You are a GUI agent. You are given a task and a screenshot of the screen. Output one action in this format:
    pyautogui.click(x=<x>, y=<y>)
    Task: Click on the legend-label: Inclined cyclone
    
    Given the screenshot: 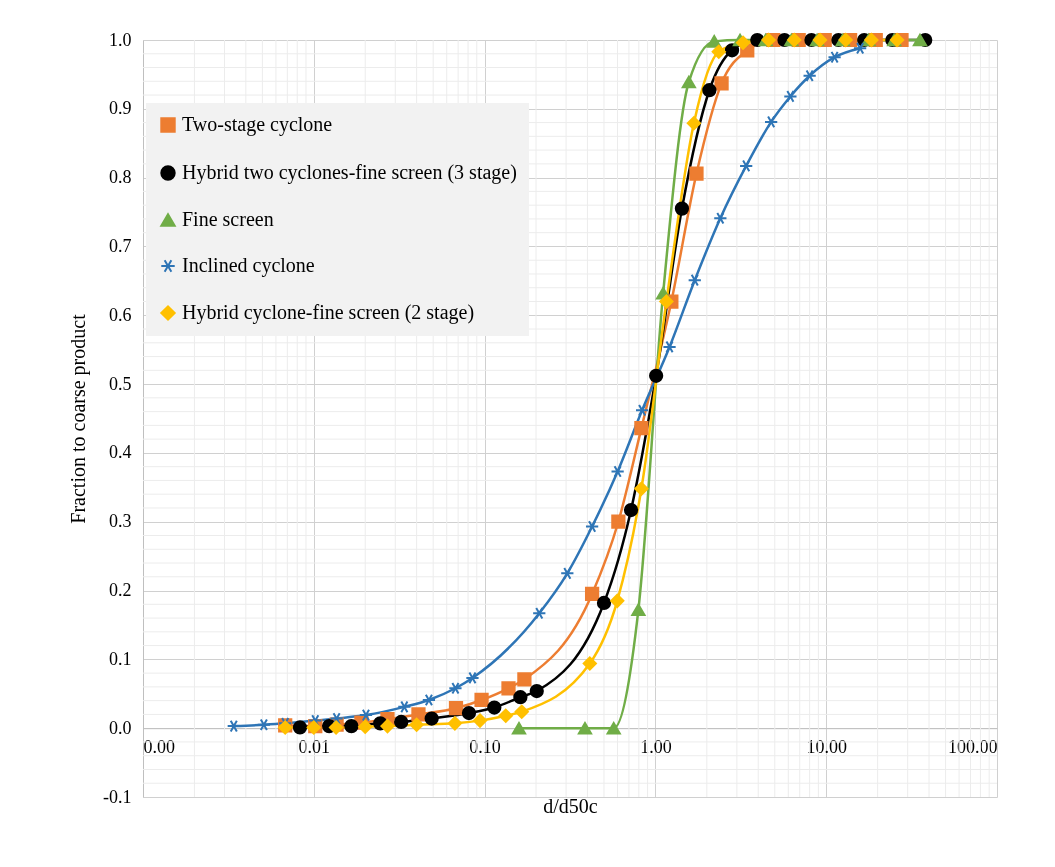 What is the action you would take?
    pyautogui.click(x=248, y=265)
    